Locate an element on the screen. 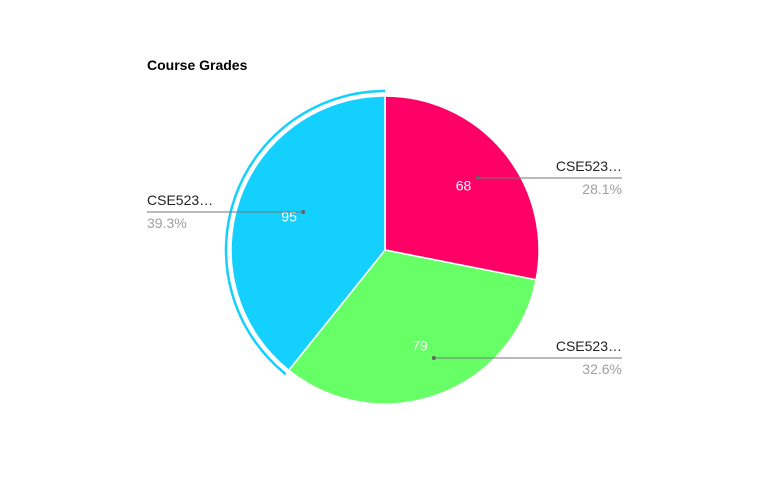 The image size is (768, 500). slice-percent-label: 32.6% is located at coordinates (602, 369).